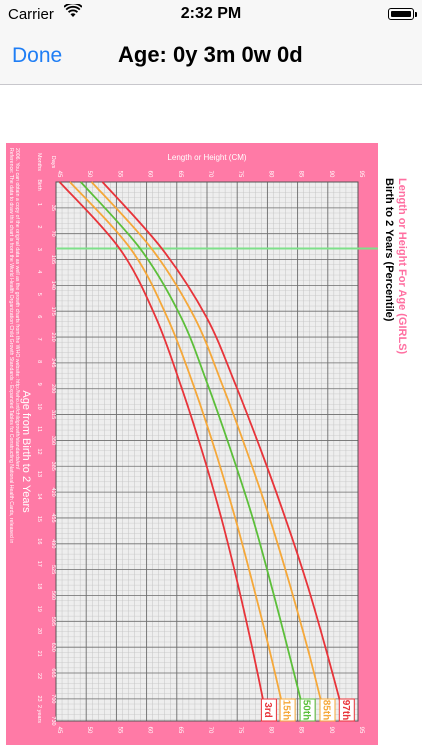 The height and width of the screenshot is (755, 422). I want to click on nav-title: Age: 0y 3m 0w 0d, so click(210, 54).